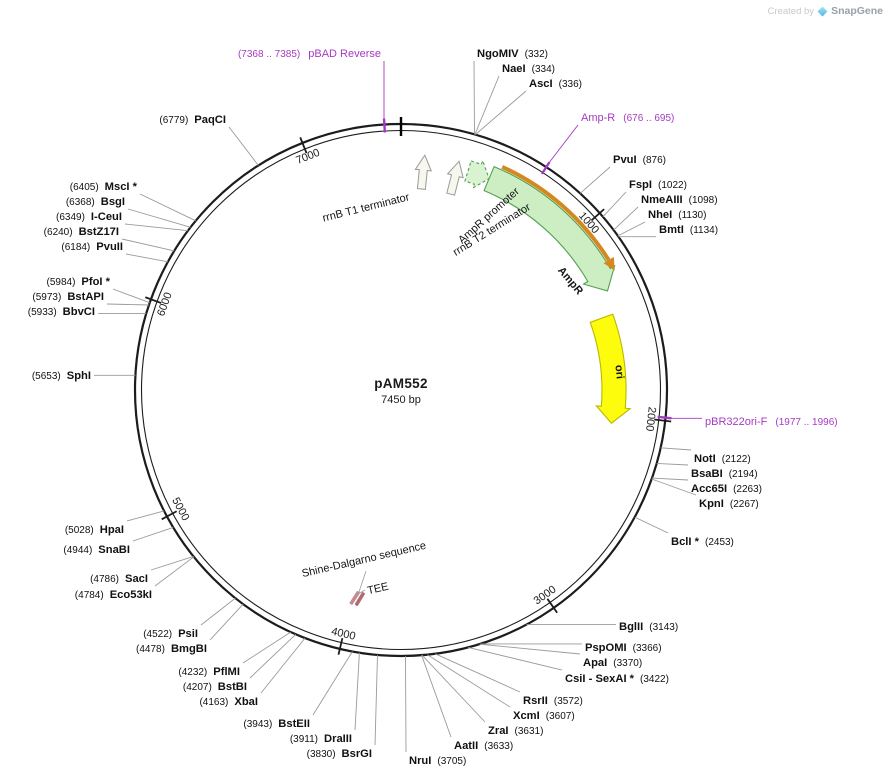 The image size is (891, 778). I want to click on enzyme-label: RsrII (3572), so click(553, 701).